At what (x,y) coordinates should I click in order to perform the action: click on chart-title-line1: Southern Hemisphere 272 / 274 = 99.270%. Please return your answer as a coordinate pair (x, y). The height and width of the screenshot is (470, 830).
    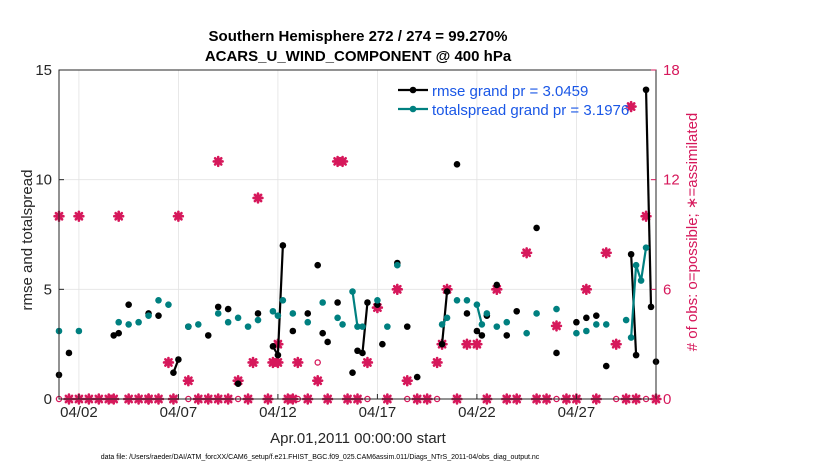
    Looking at the image, I should click on (358, 36).